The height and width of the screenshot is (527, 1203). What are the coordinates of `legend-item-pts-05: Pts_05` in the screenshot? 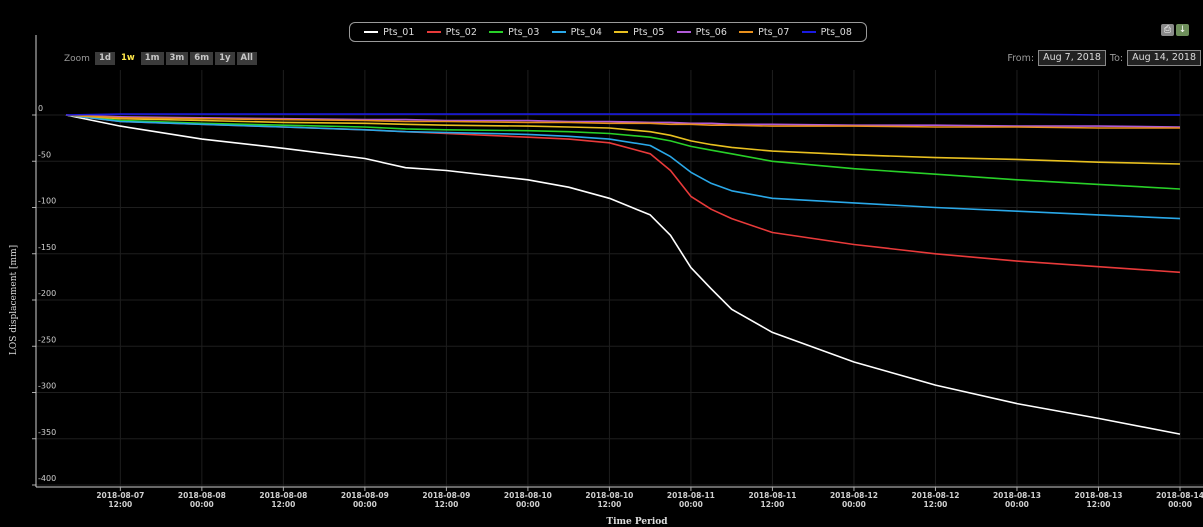 It's located at (639, 32).